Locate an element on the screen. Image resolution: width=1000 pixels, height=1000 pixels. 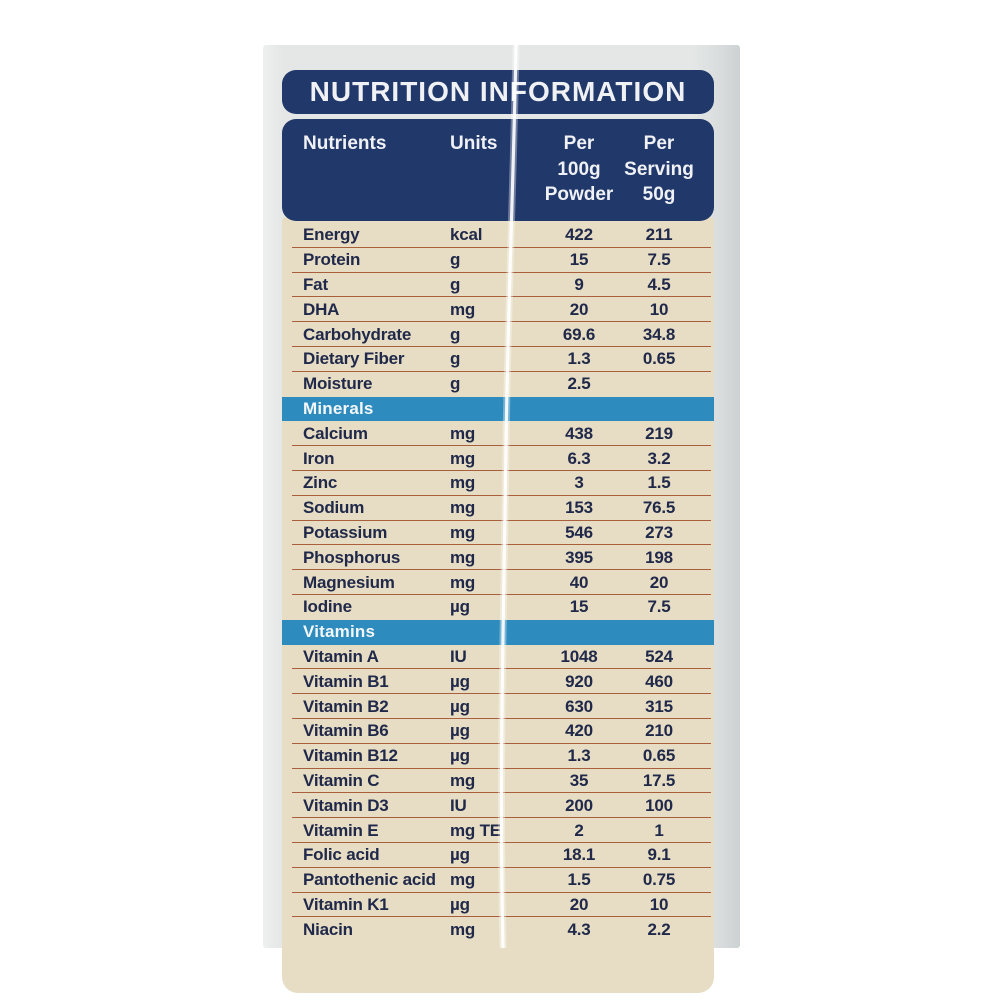
table-row: Dietary Fiber g 1.3 0.65 is located at coordinates (498, 359).